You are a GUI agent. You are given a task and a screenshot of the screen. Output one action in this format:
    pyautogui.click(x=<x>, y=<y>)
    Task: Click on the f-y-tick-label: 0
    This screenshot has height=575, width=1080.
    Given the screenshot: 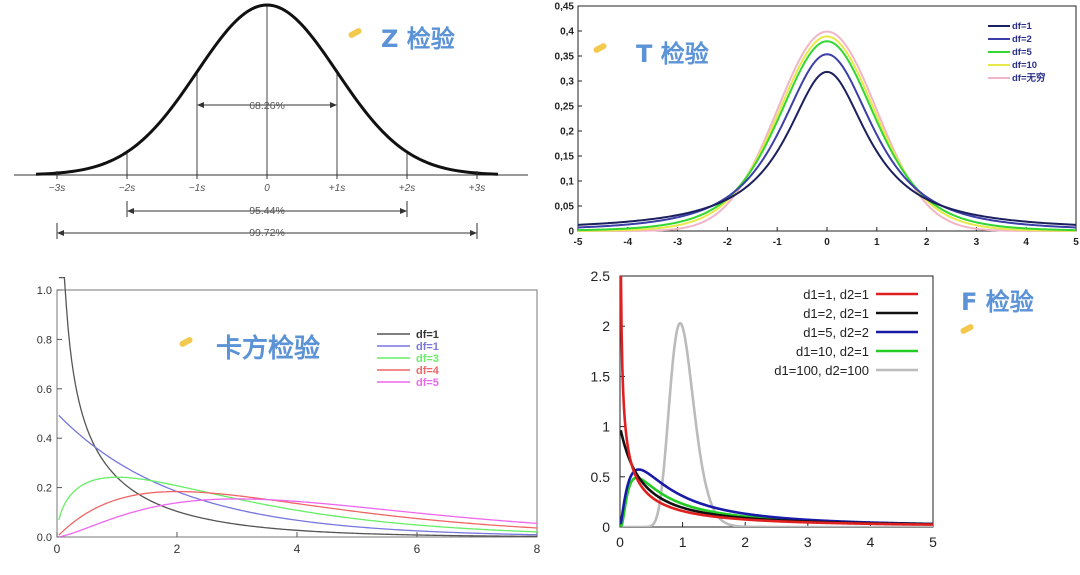 What is the action you would take?
    pyautogui.click(x=606, y=527)
    